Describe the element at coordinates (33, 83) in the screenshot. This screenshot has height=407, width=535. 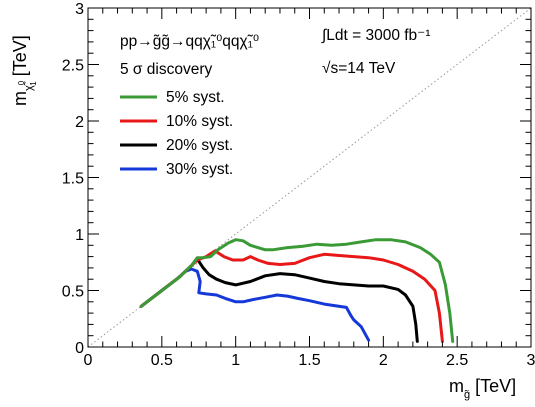
I see `y-axis-subscript-idx: 1` at that location.